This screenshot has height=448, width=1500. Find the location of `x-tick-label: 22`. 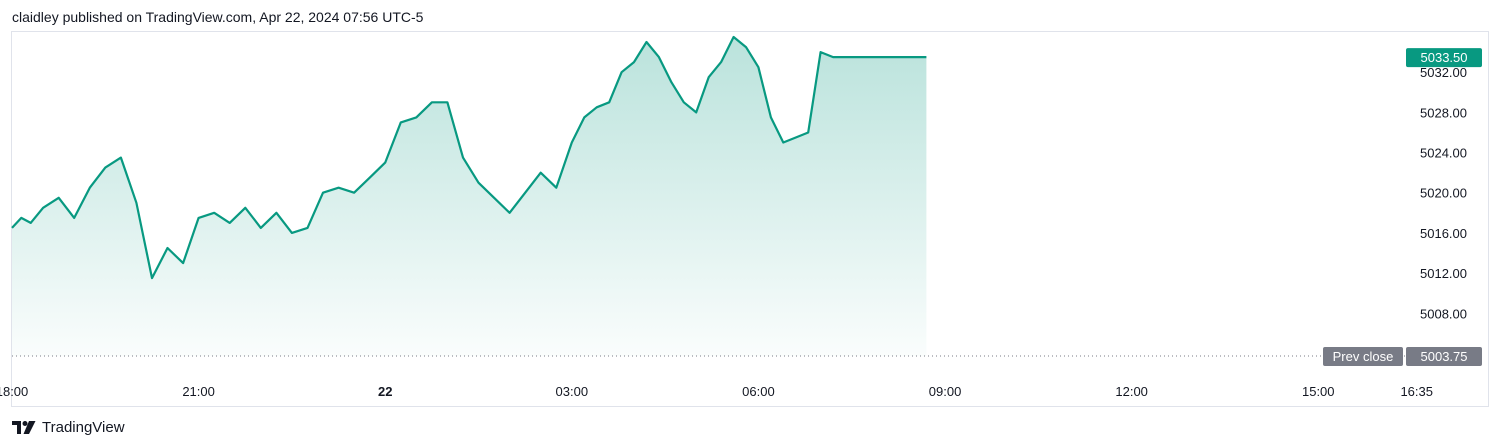

x-tick-label: 22 is located at coordinates (385, 391).